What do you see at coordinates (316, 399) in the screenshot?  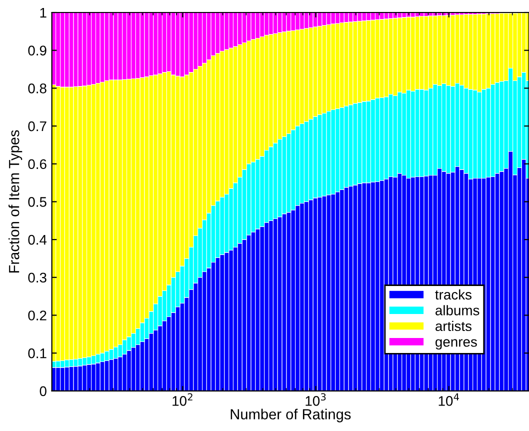 I see `x-tick-label: 10$^{3}$` at bounding box center [316, 399].